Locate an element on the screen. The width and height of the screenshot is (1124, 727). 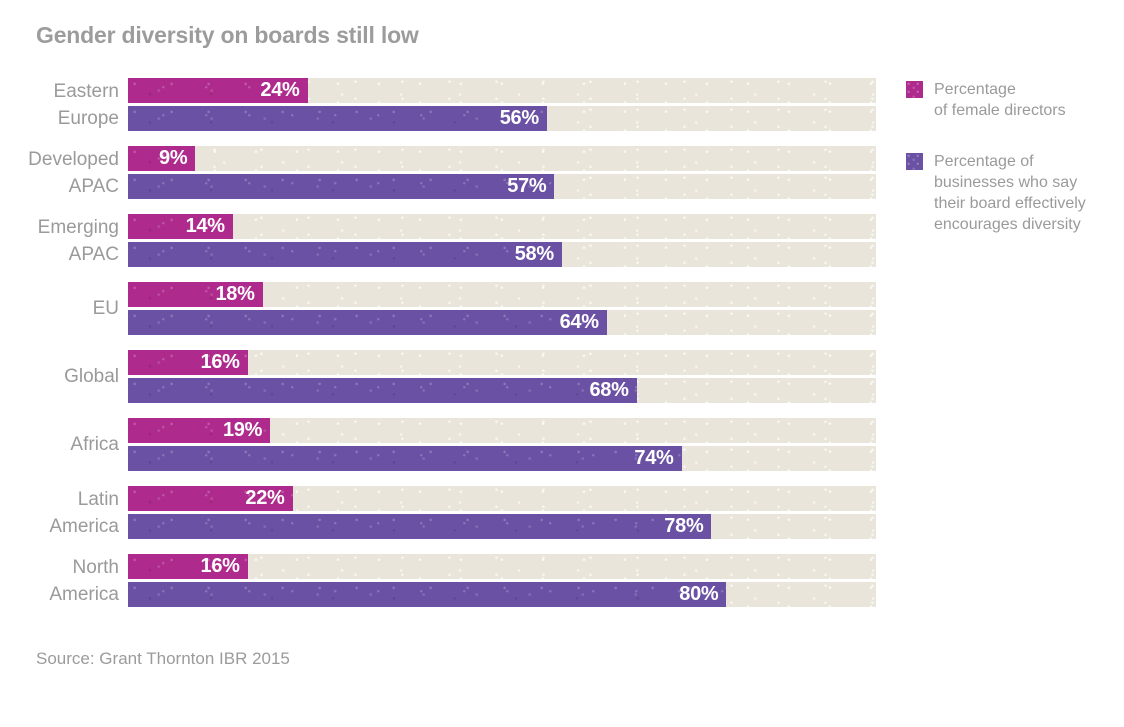
bar-track: 68% is located at coordinates (502, 390).